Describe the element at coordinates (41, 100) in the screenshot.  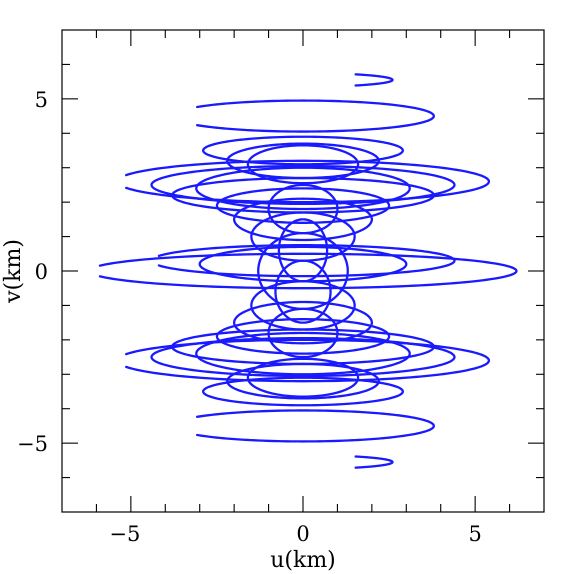
I see `y-tick-label: 5` at that location.